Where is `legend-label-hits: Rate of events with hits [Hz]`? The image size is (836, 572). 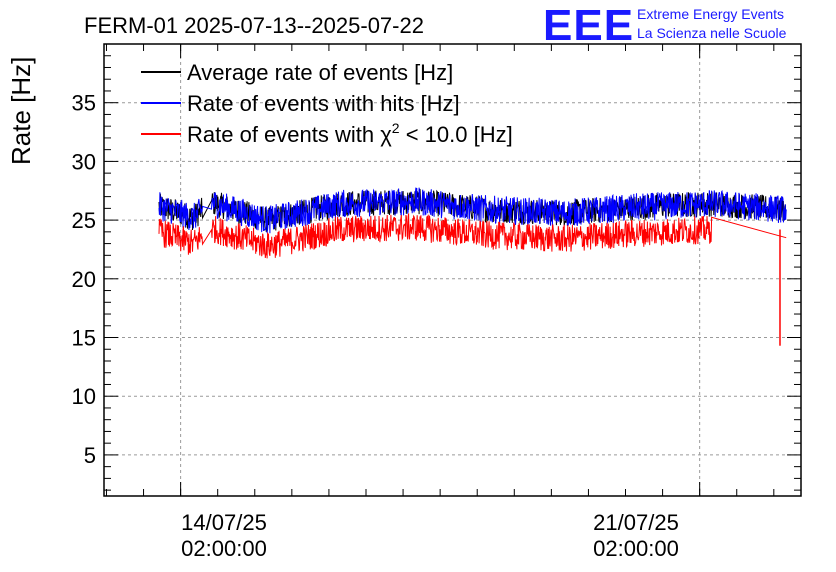 legend-label-hits: Rate of events with hits [Hz] is located at coordinates (323, 103).